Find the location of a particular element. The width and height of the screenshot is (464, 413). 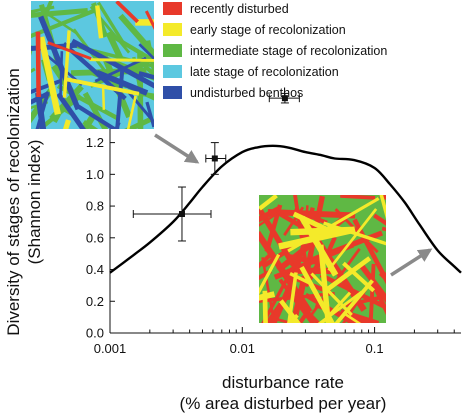

y-tick-label: 0.6 is located at coordinates (95, 237).